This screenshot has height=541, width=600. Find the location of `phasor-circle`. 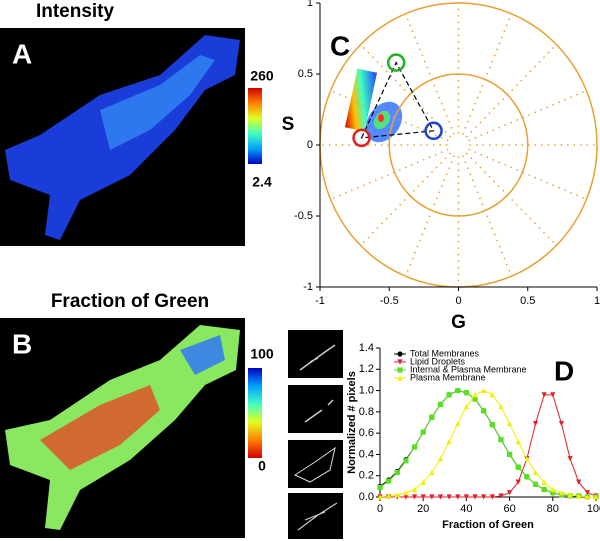

phasor-circle is located at coordinates (458, 145).